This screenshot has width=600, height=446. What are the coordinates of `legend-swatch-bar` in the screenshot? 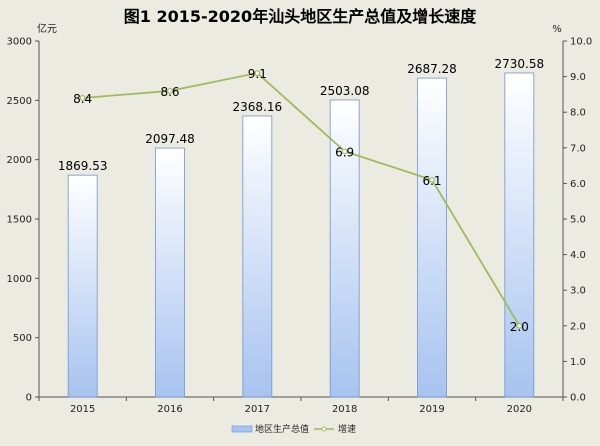 It's located at (242, 429).